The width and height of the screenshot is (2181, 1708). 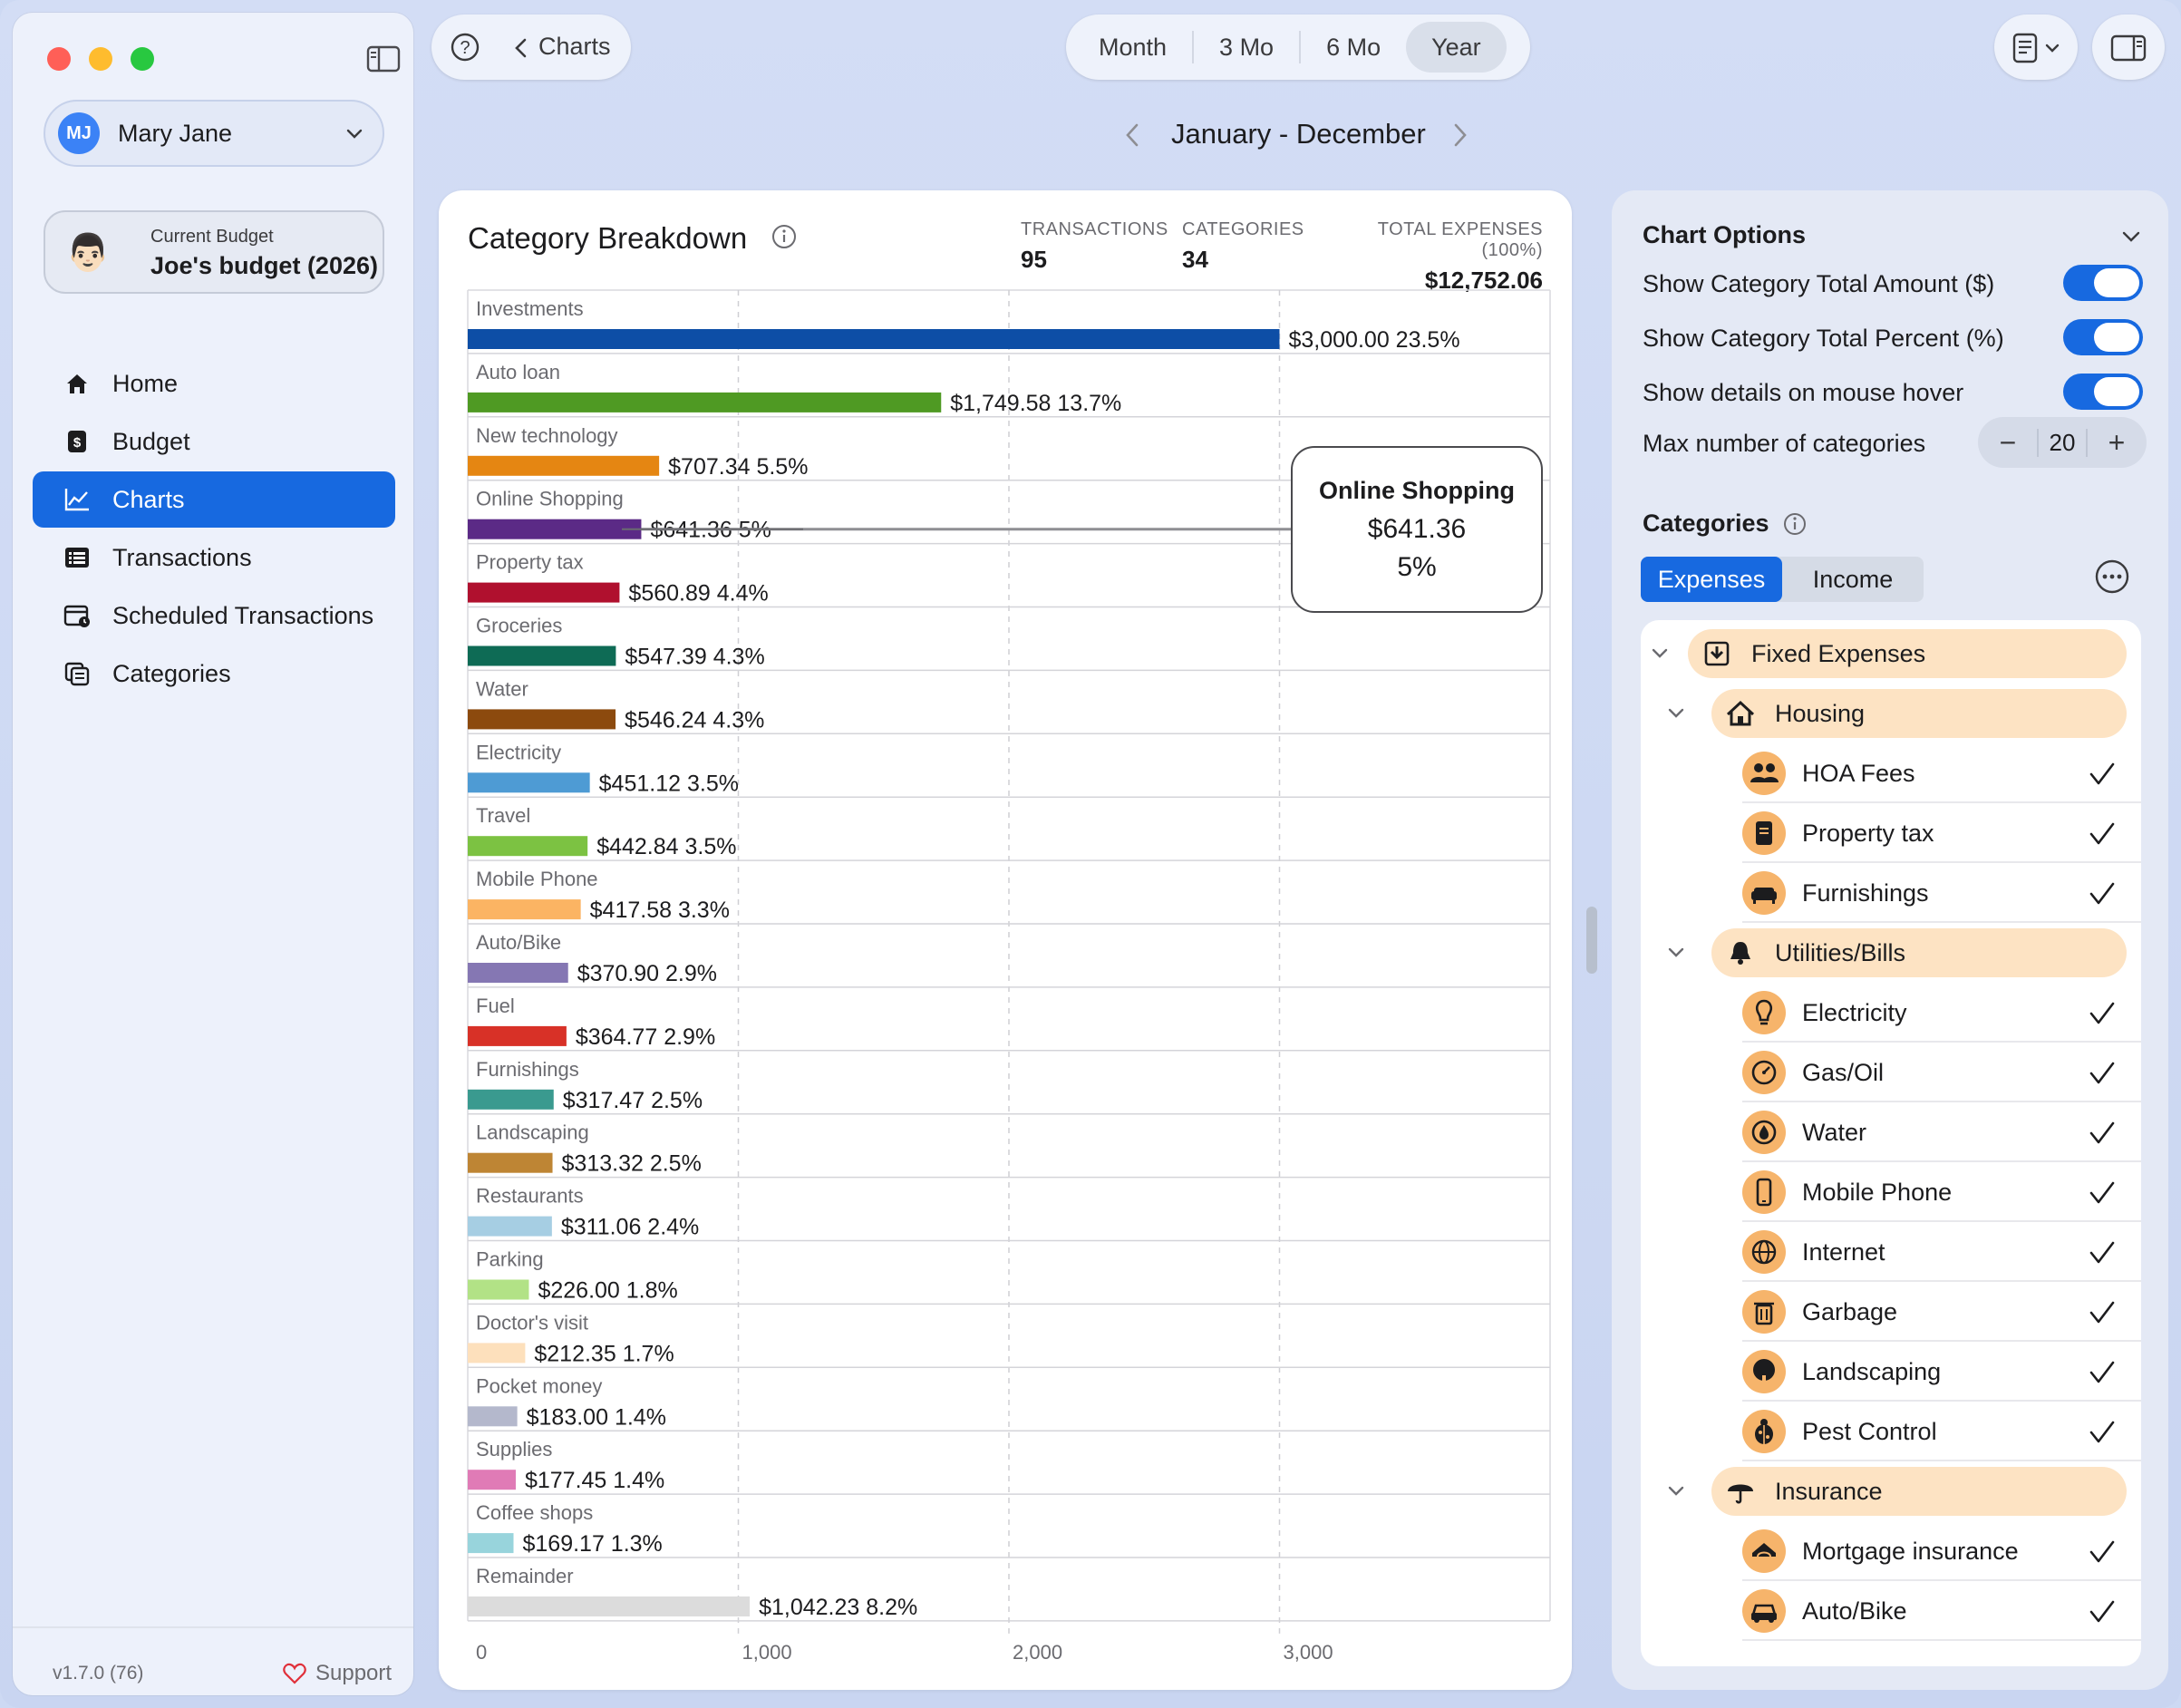 What do you see at coordinates (1891, 1551) in the screenshot?
I see `category-item-mortgage-insurance: Mortgage insurance` at bounding box center [1891, 1551].